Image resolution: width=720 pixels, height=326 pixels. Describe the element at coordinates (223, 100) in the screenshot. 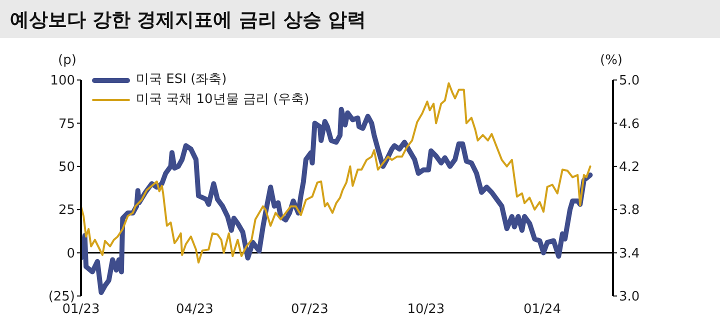

I see `legend-label: 미국 국채 10년물 금리 (우축)` at that location.